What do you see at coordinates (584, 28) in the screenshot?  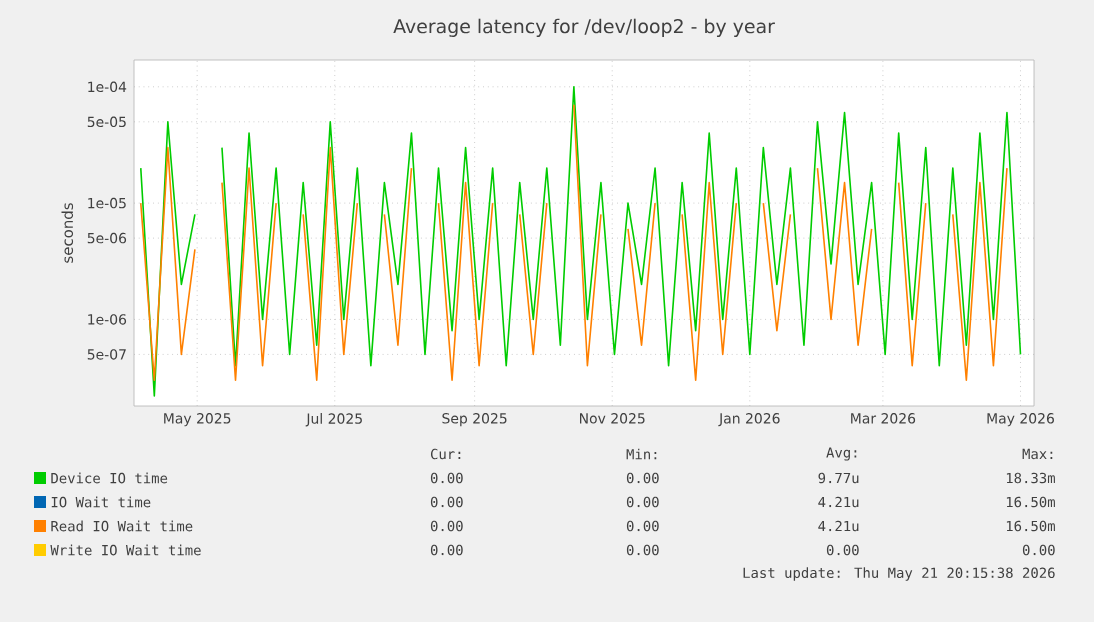 I see `chart-title: Average latency for /dev/loop2 - by year` at bounding box center [584, 28].